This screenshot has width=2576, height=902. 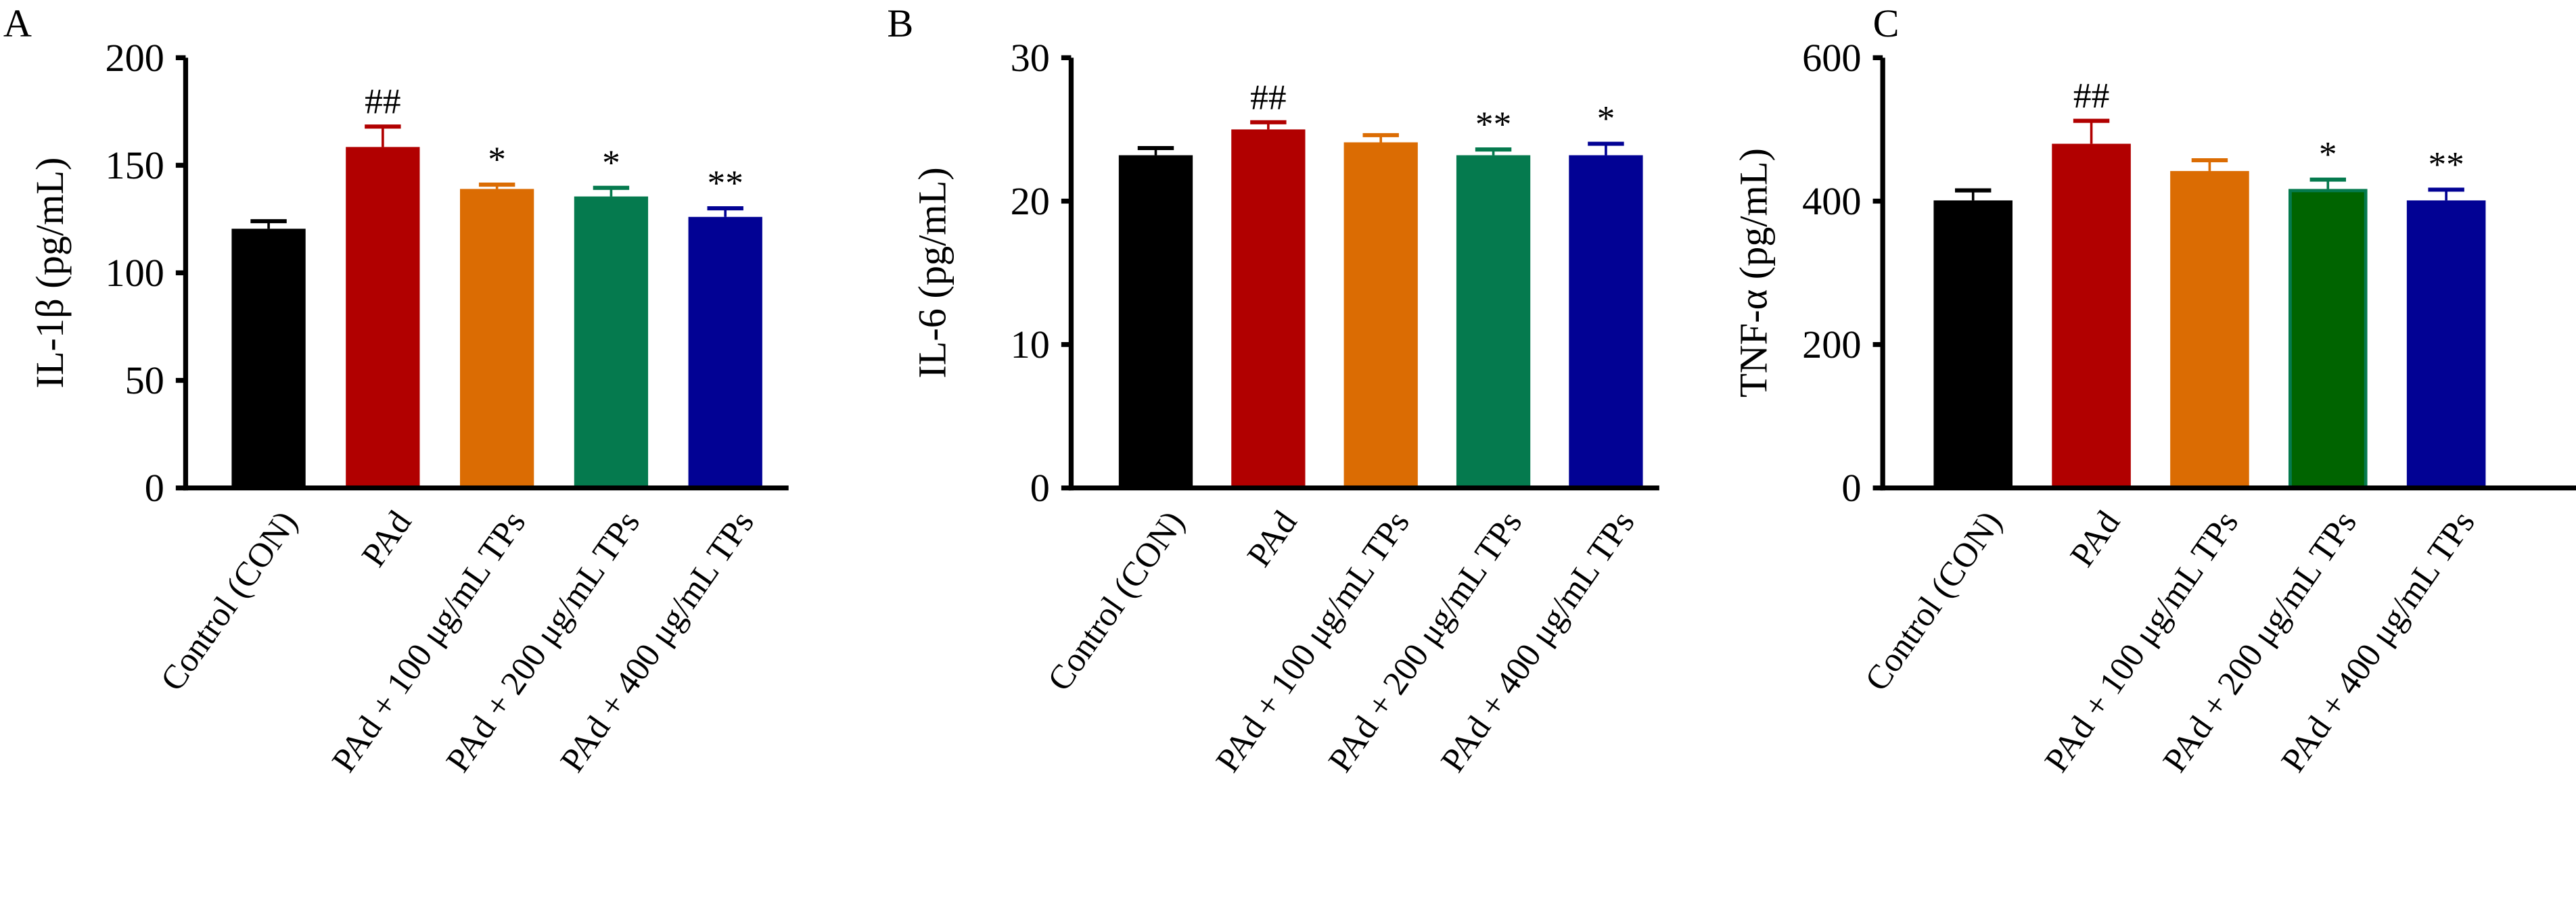 What do you see at coordinates (144, 380) in the screenshot?
I see `y-tick-label: 50` at bounding box center [144, 380].